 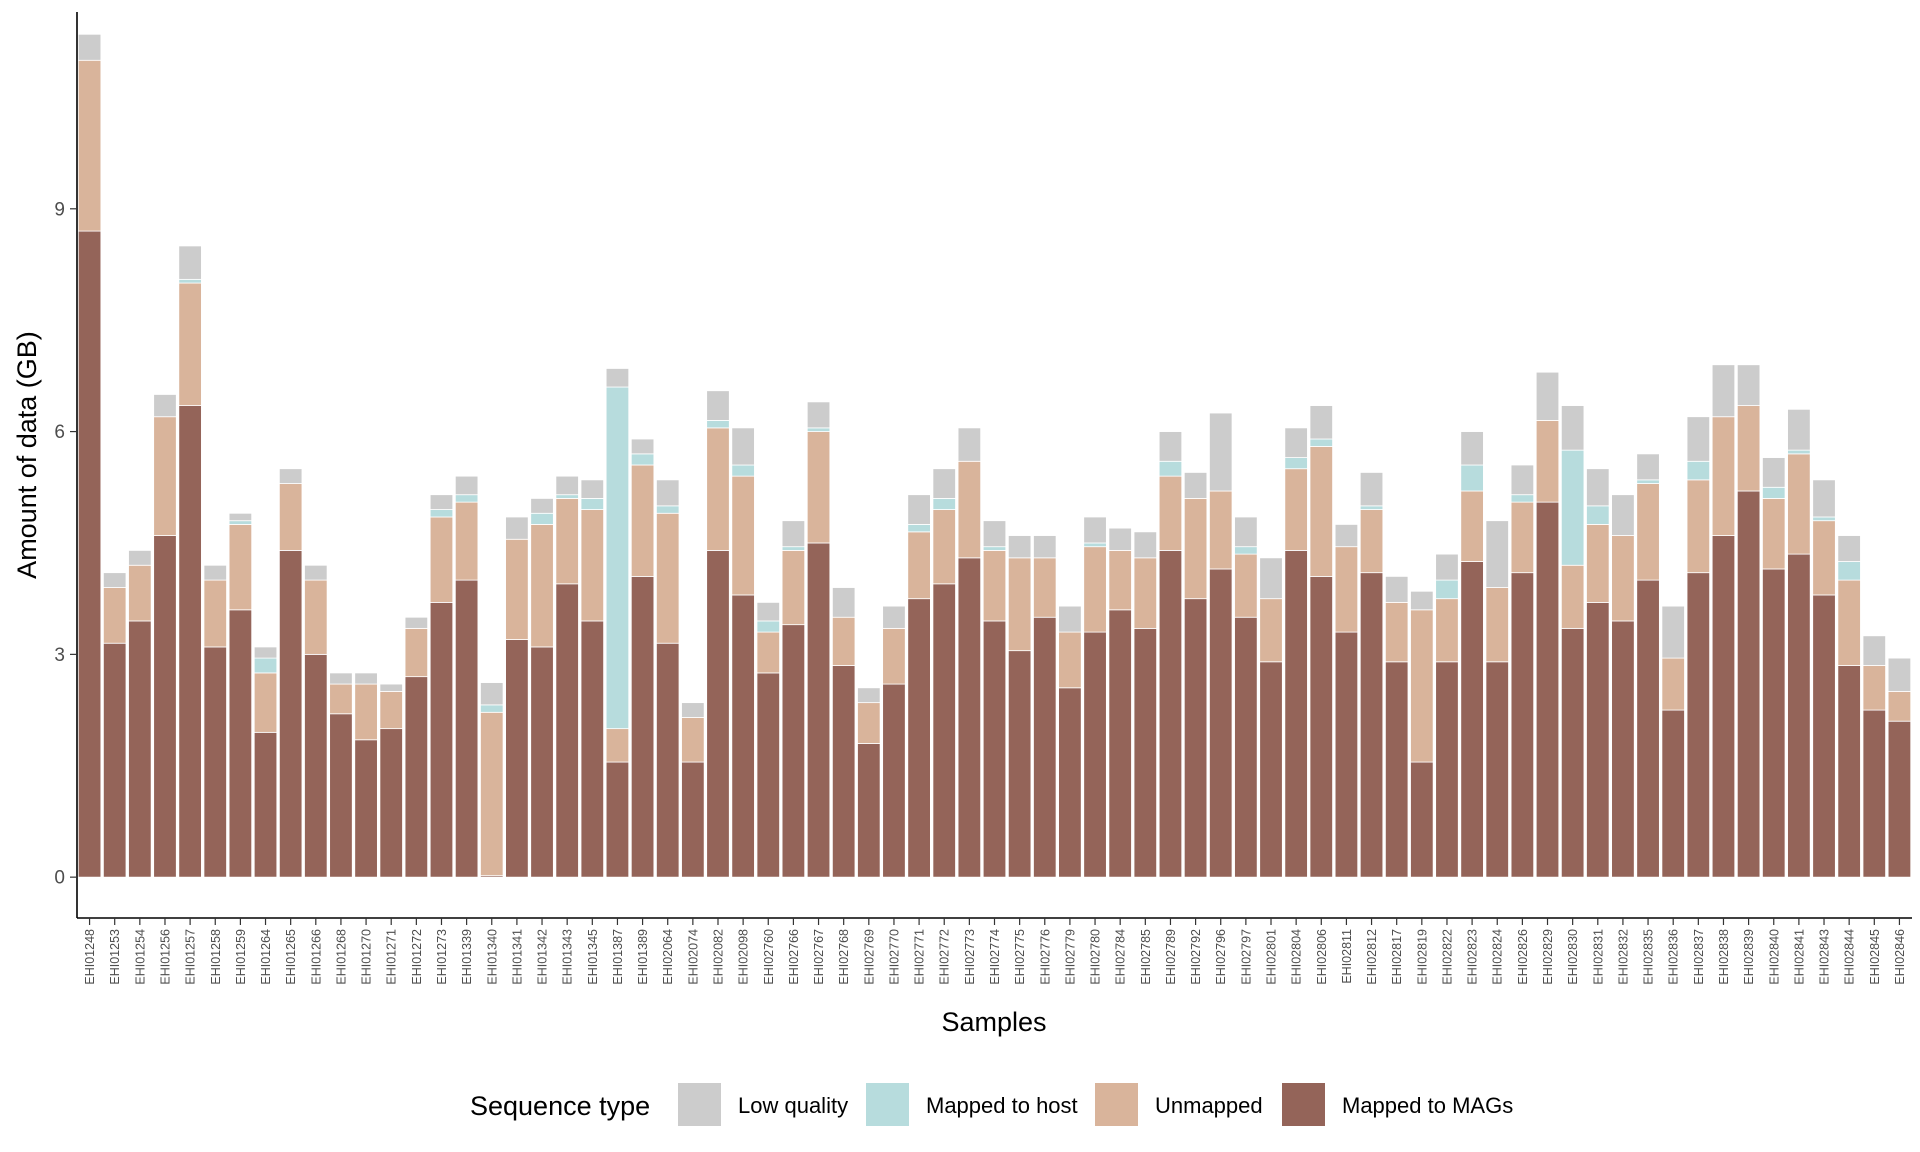 What do you see at coordinates (1572, 428) in the screenshot?
I see `bar-low-quality-EHI02830` at bounding box center [1572, 428].